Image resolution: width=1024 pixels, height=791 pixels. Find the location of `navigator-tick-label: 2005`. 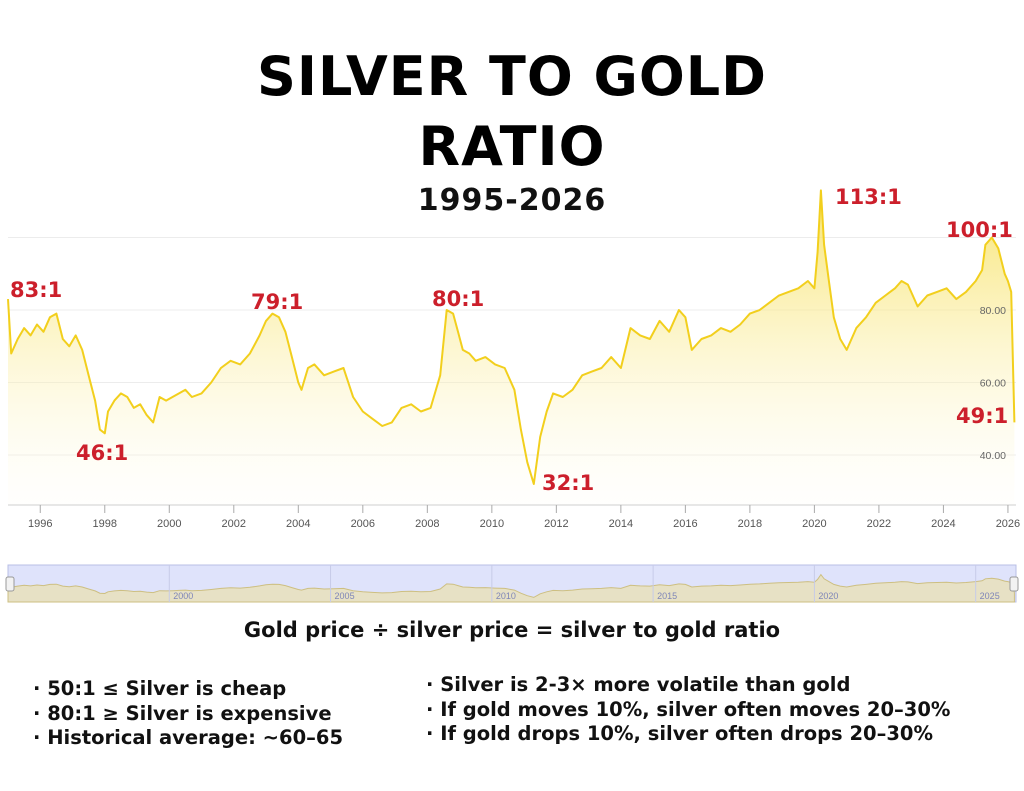

navigator-tick-label: 2005 is located at coordinates (345, 596).